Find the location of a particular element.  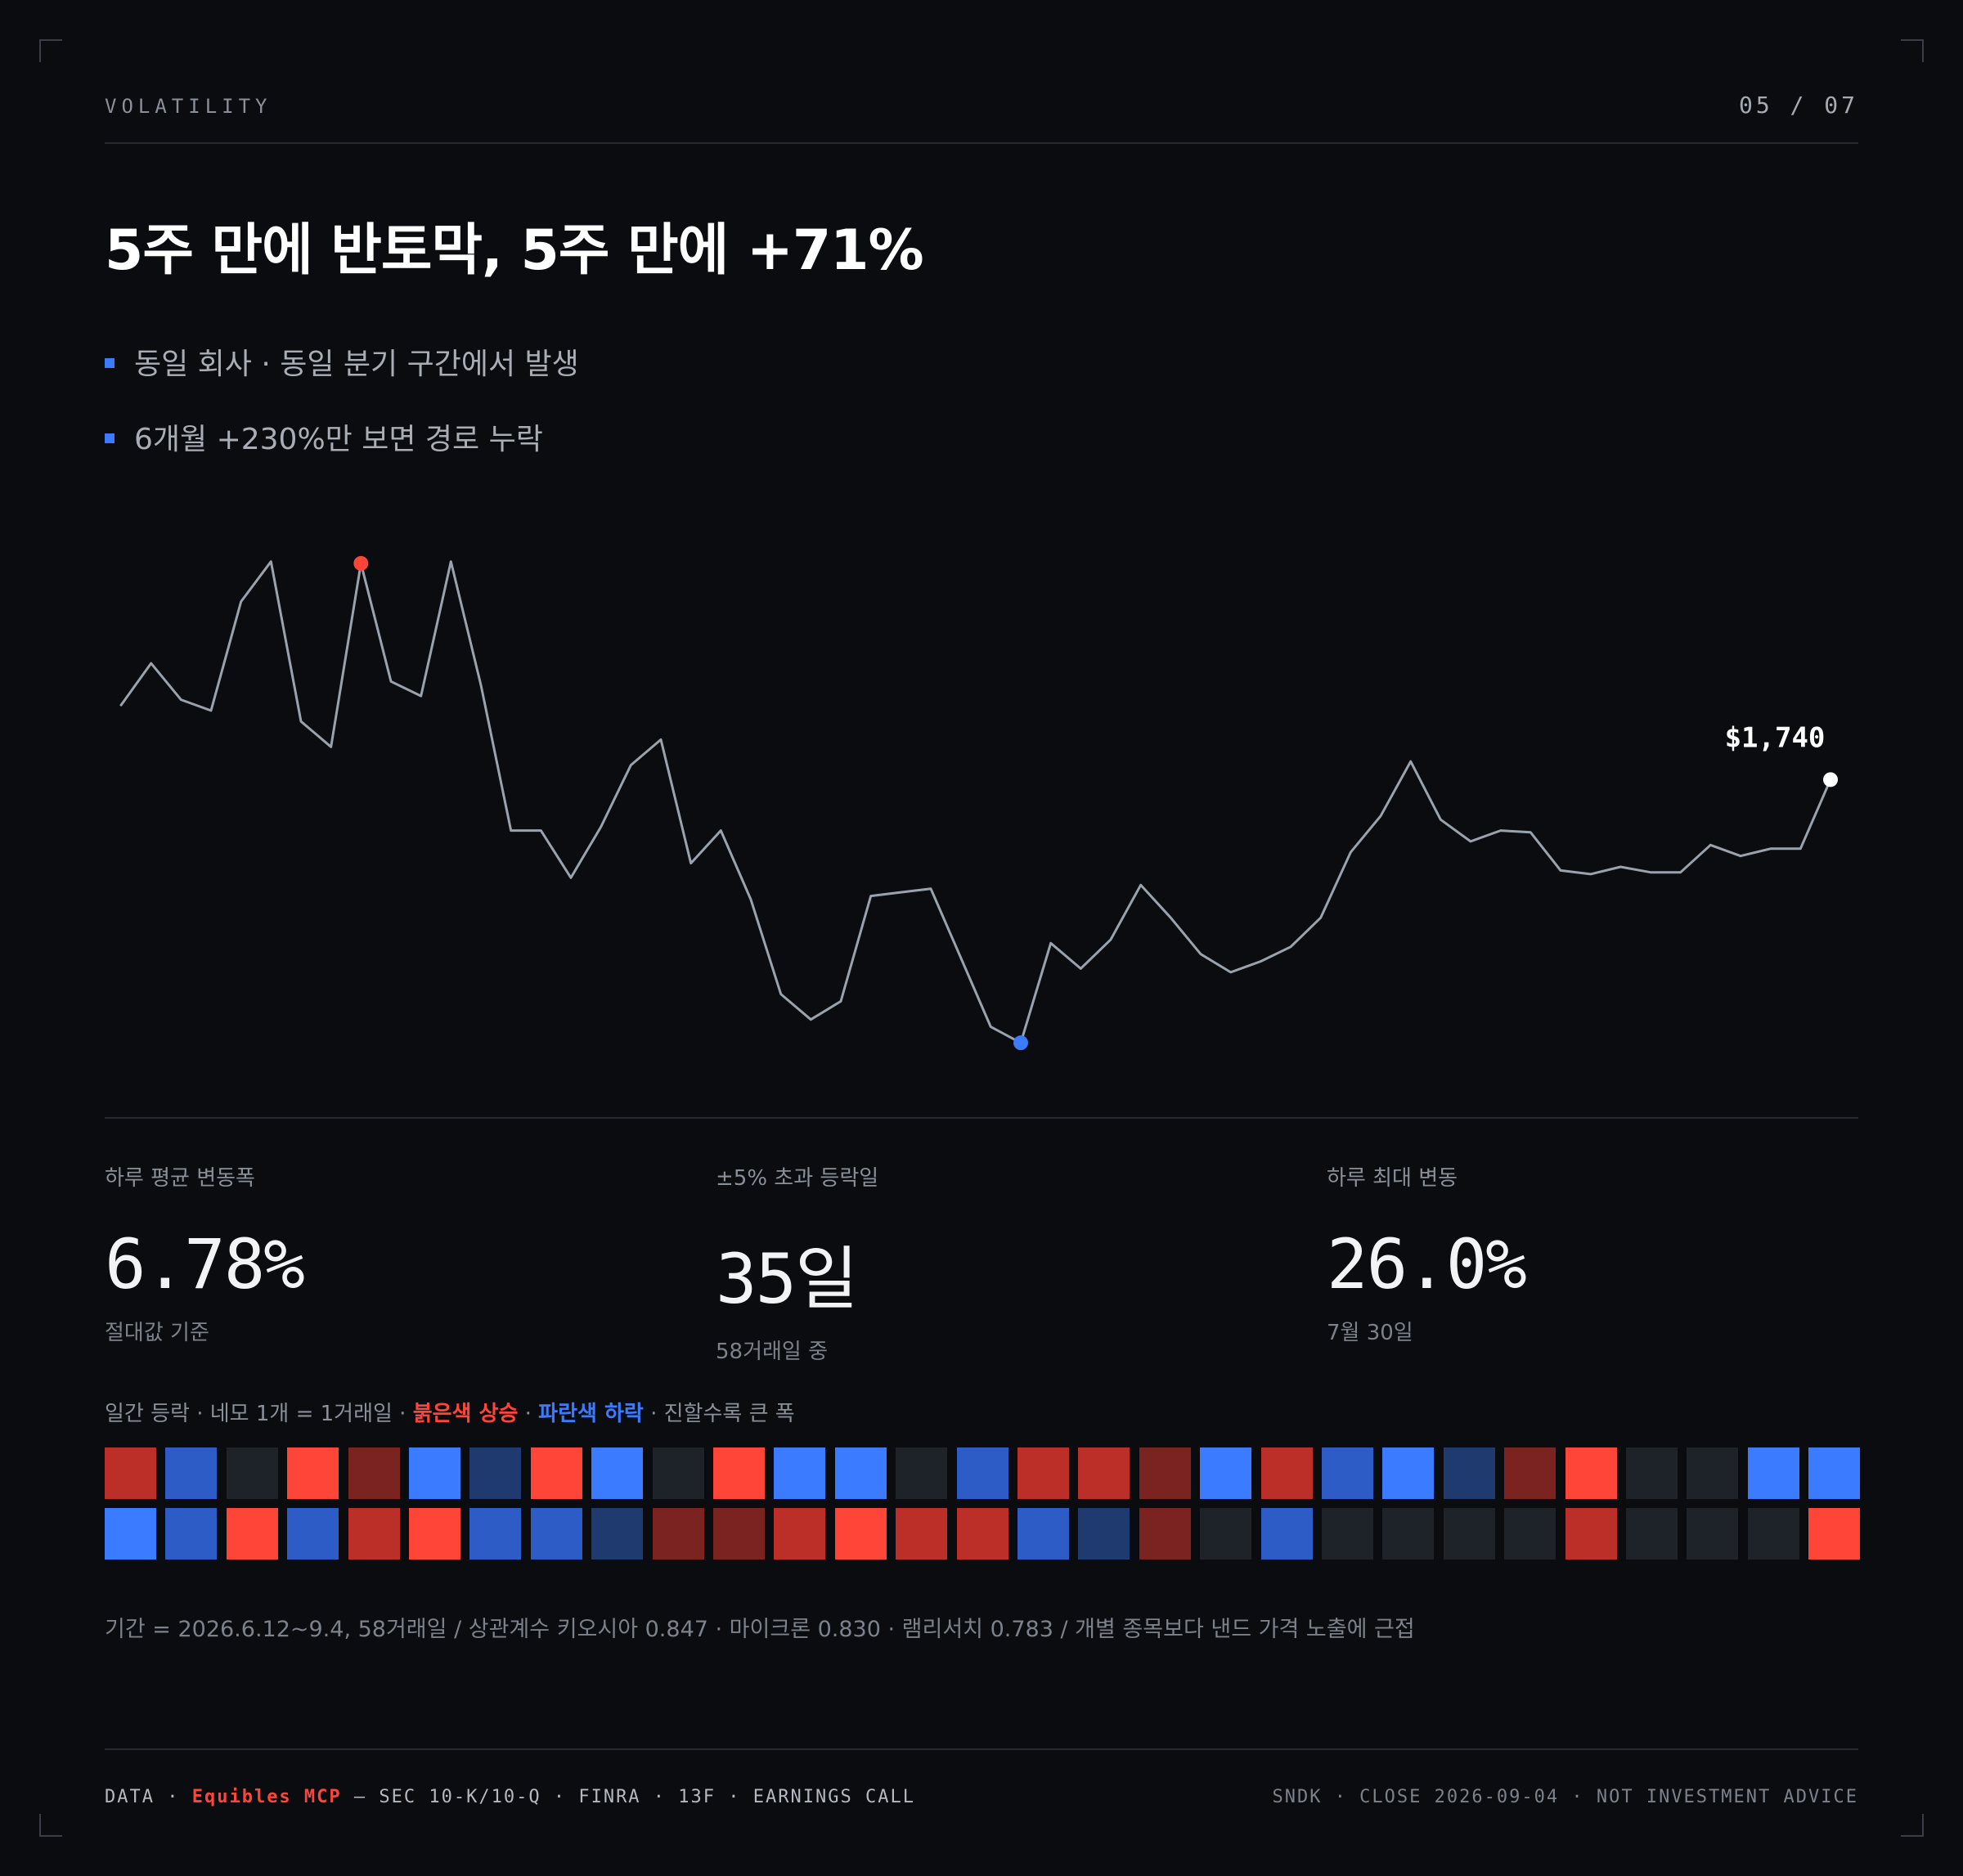

last-point-marker is located at coordinates (1830, 780).